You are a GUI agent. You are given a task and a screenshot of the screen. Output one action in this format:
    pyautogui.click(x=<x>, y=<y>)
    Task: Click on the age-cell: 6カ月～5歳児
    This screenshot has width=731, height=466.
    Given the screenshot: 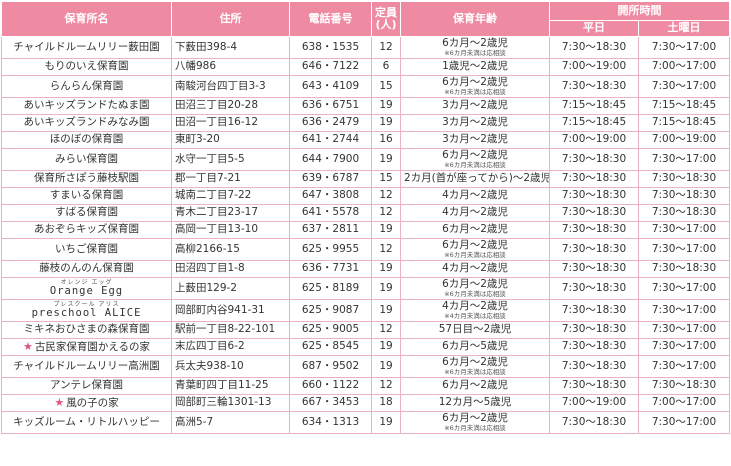 What is the action you would take?
    pyautogui.click(x=475, y=347)
    